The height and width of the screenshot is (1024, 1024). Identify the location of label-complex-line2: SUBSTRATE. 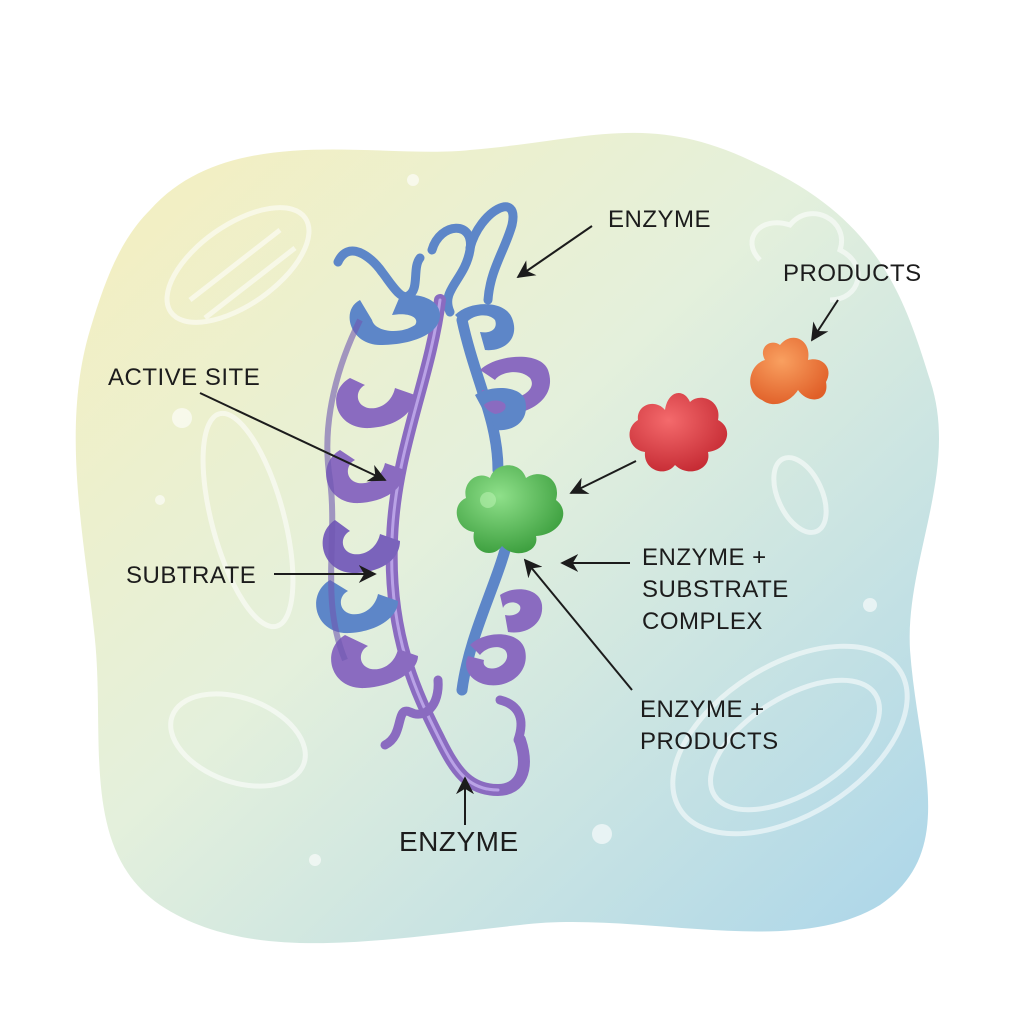
(715, 589).